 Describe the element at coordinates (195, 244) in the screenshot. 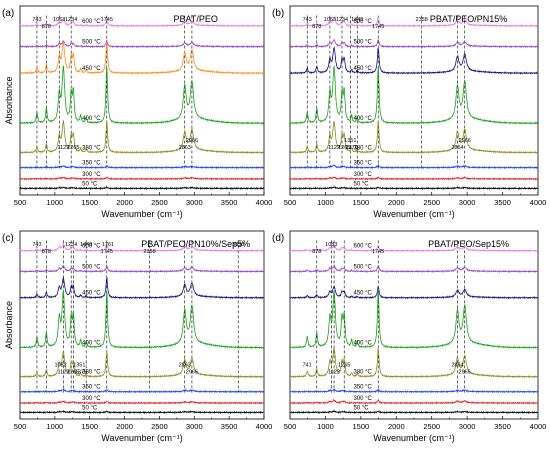

I see `panel-title: PBAT/PEO/PN10%/Sep5%` at that location.